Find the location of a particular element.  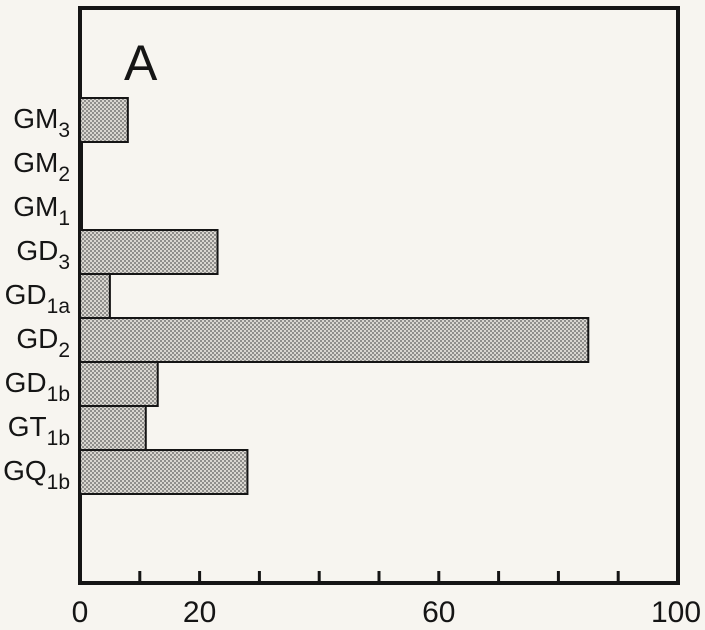

x-axis: 0 20 60 100 is located at coordinates (386, 600).